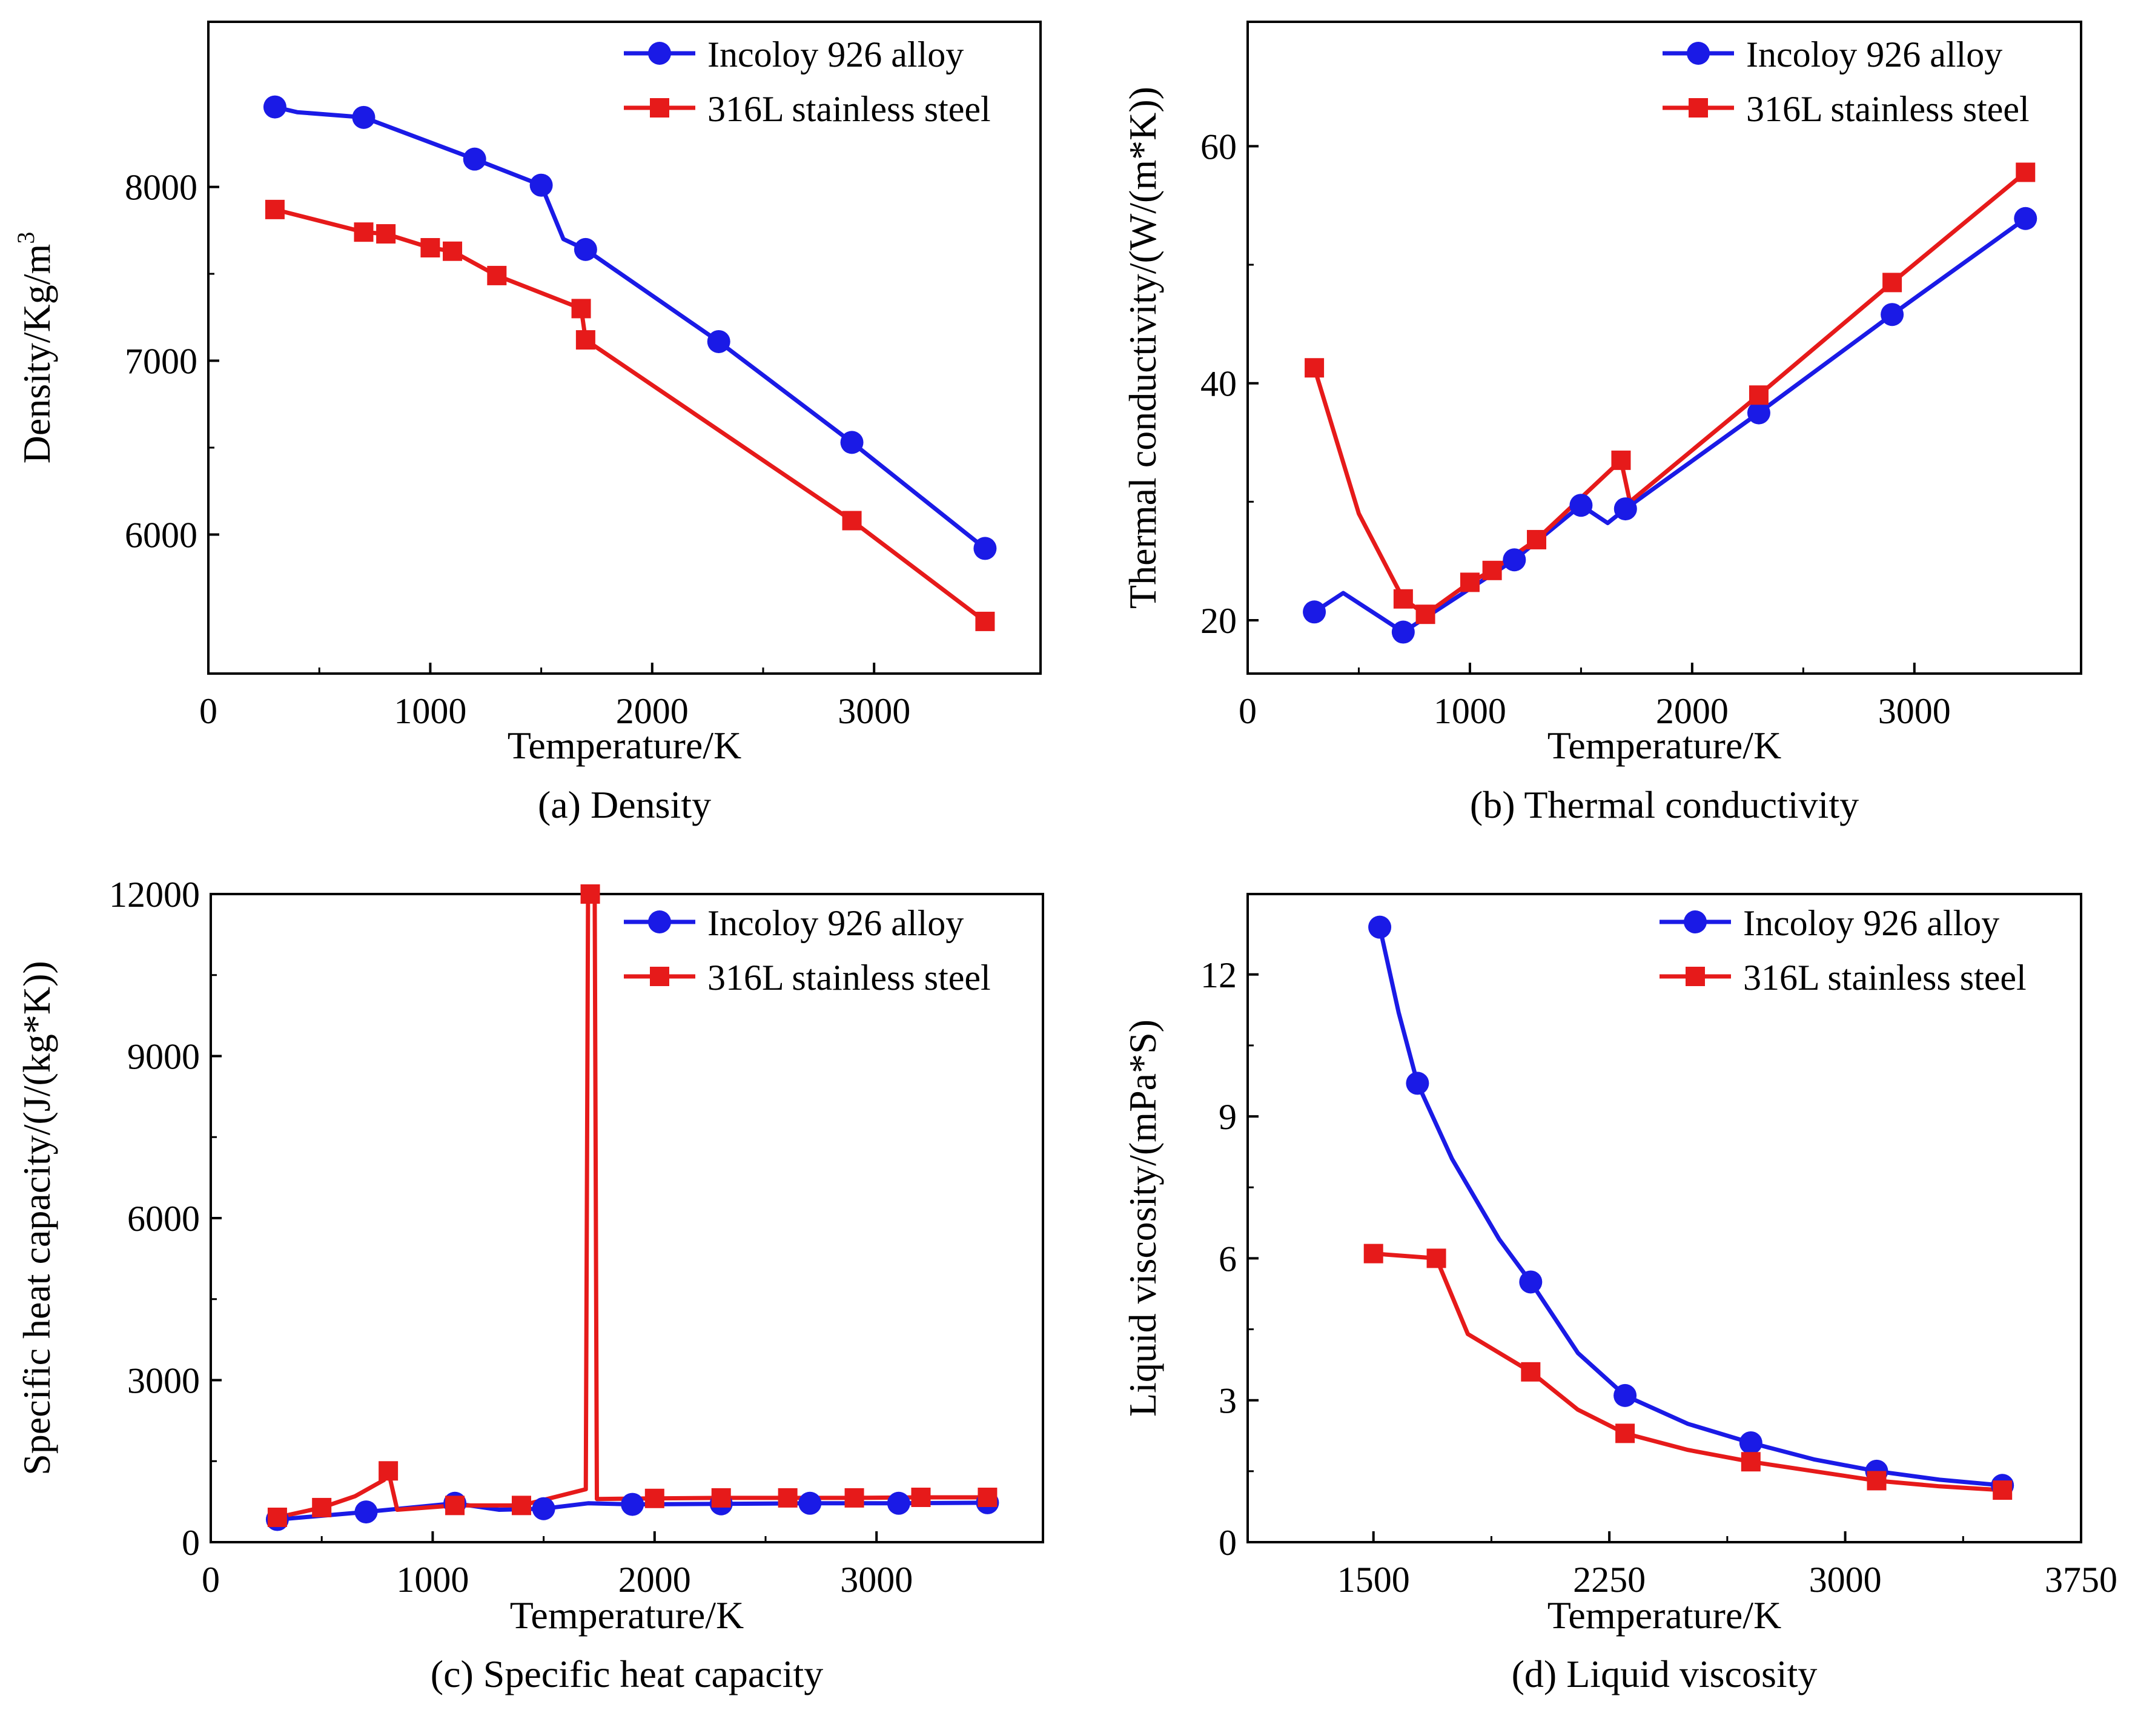 The height and width of the screenshot is (1736, 2138). I want to click on chart-b-xtick-label: 3000, so click(1914, 711).